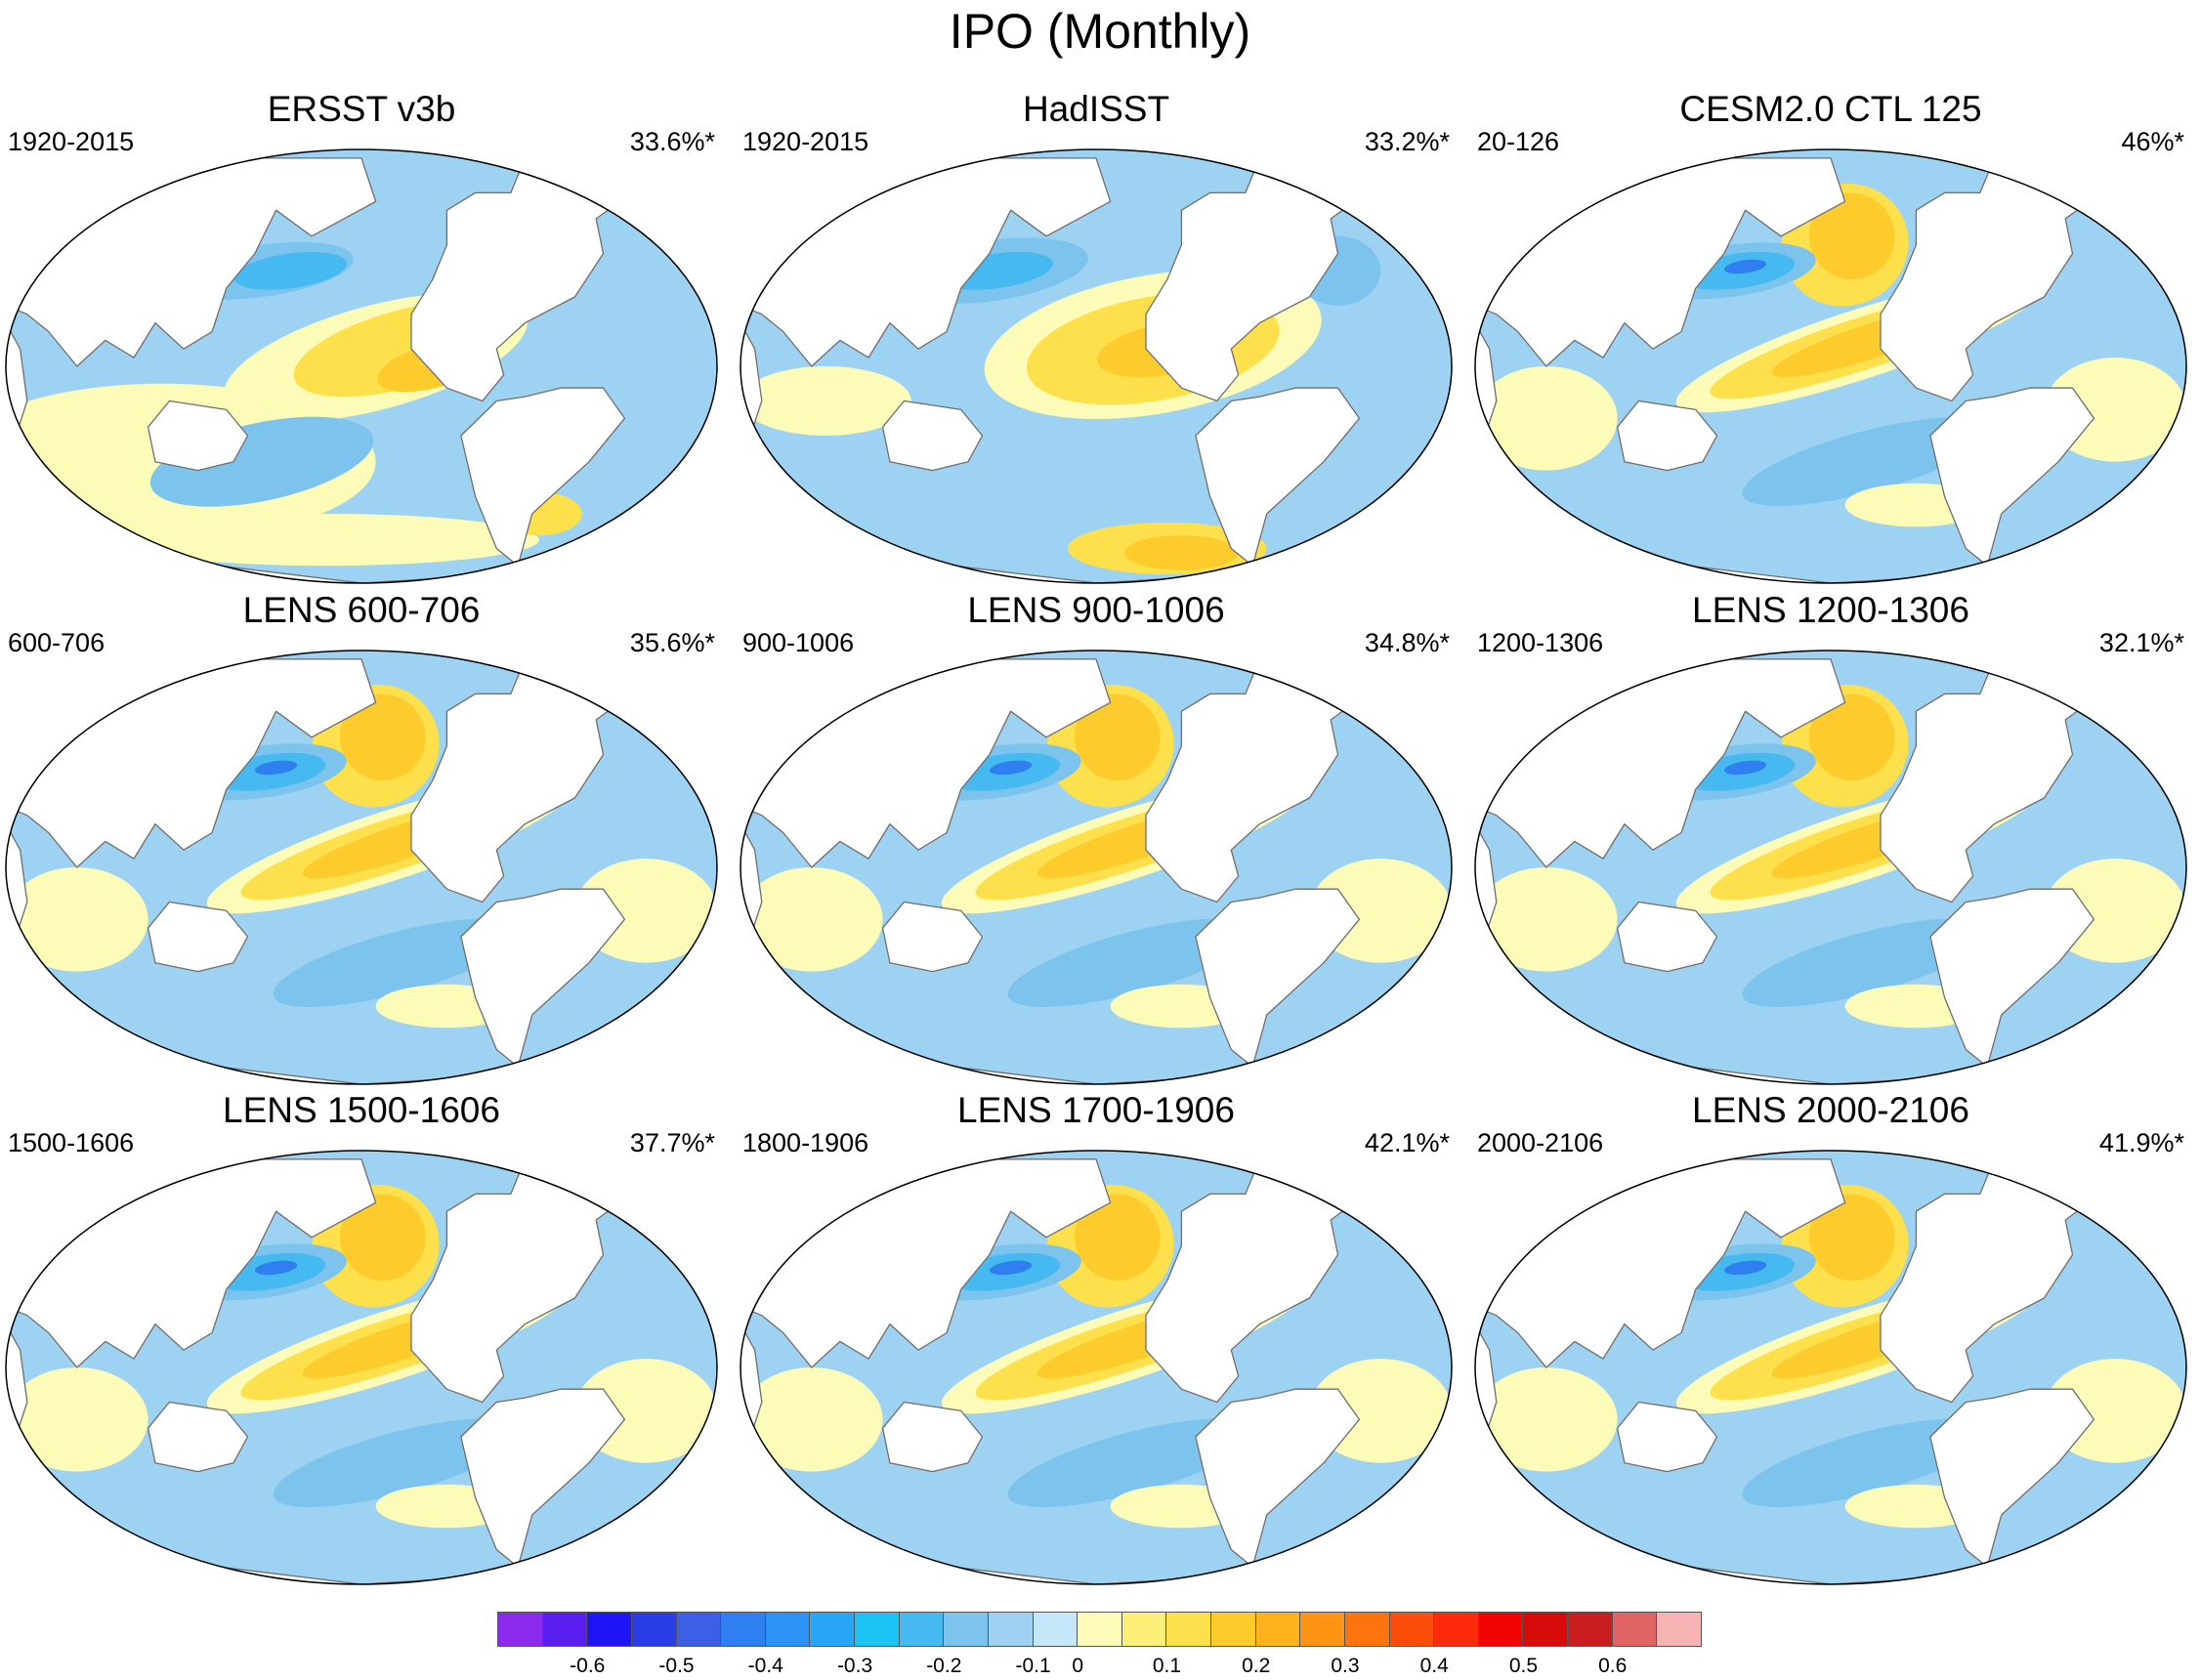 The width and height of the screenshot is (2200, 1680). I want to click on colorbar-tick-label: 0.6, so click(1613, 1666).